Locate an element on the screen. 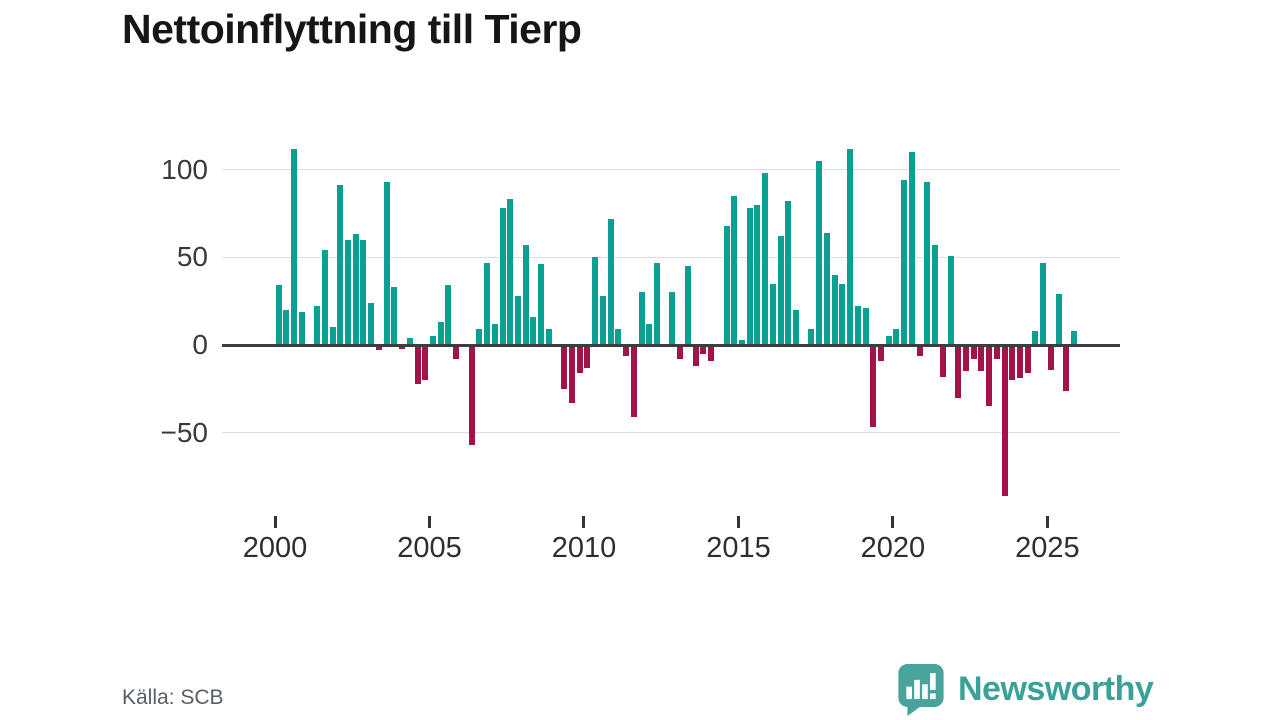  bar-2023-q4 is located at coordinates (1012, 363).